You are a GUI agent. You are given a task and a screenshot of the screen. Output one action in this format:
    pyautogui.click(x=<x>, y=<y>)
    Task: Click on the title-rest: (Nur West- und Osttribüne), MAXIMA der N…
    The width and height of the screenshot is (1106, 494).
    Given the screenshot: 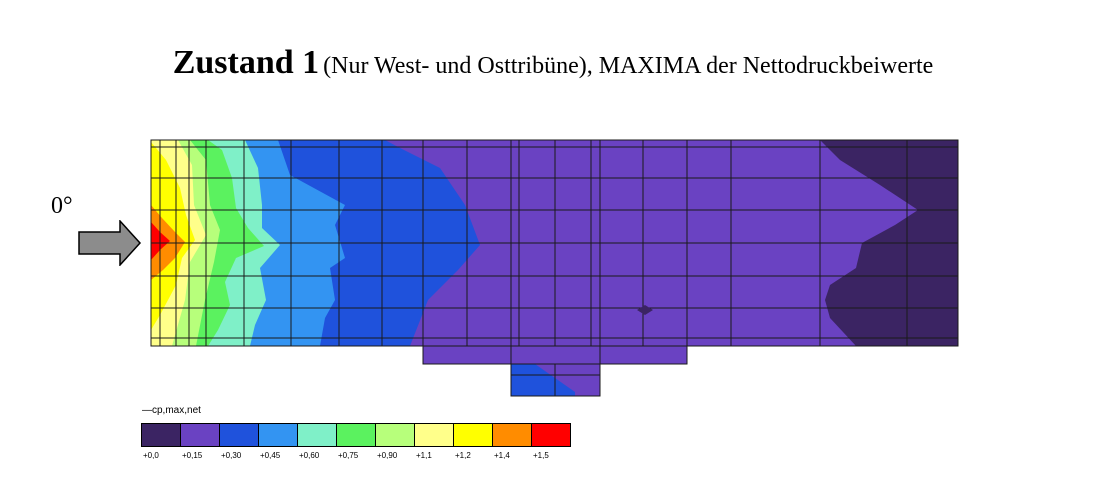 What is the action you would take?
    pyautogui.click(x=628, y=66)
    